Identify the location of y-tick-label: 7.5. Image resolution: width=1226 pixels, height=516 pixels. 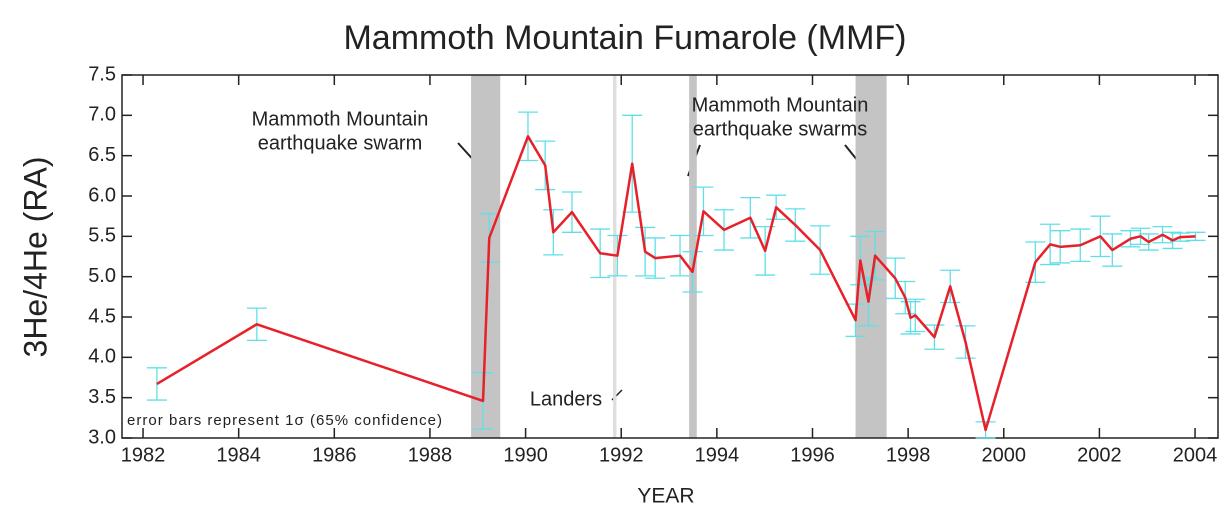
(102, 74).